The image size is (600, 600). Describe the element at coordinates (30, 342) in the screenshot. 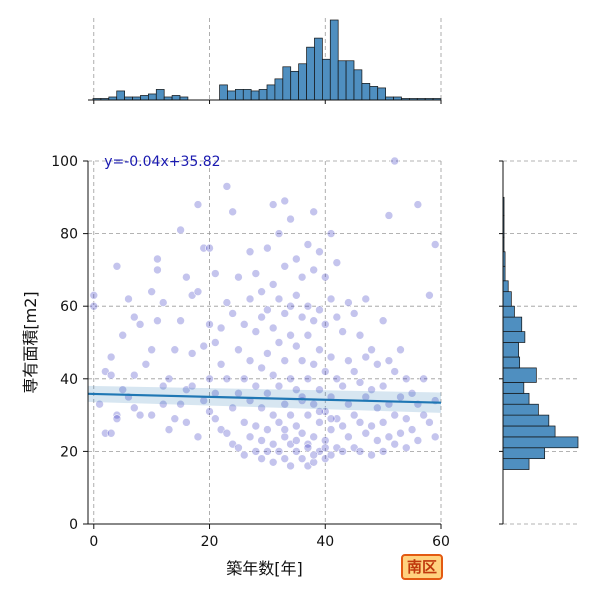

I see `y-axis-title: 専有面積[m2]` at that location.